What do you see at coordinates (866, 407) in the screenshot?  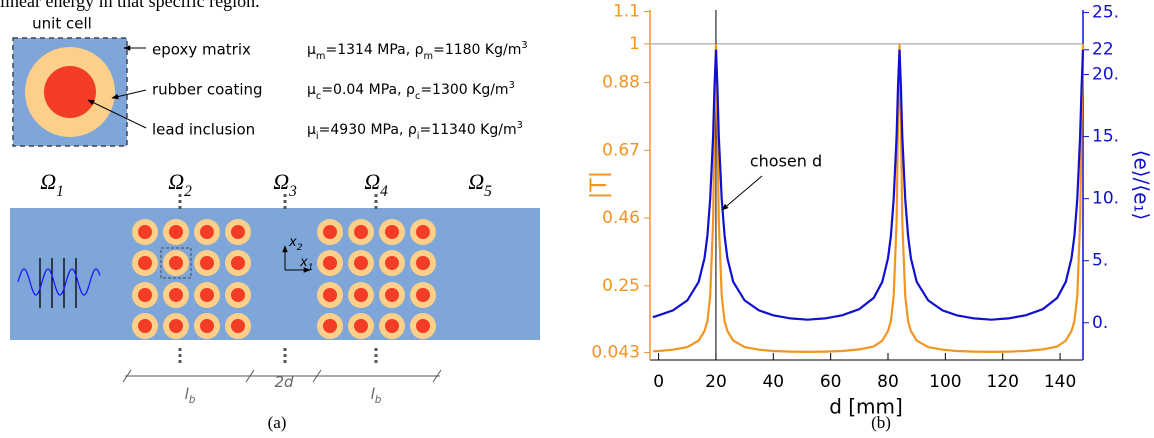 I see `x-axis-label: d [mm]` at bounding box center [866, 407].